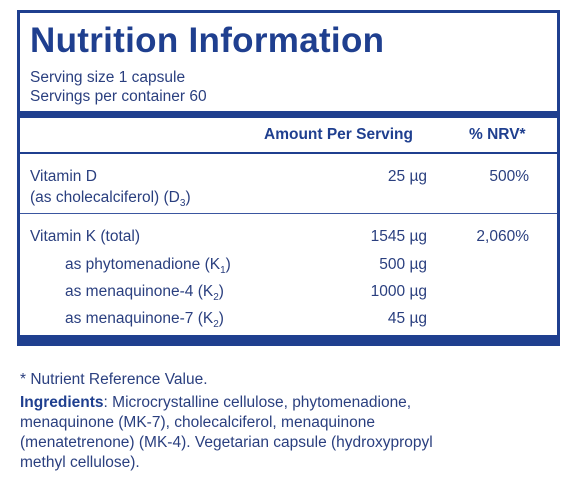  Describe the element at coordinates (407, 176) in the screenshot. I see `vitamin-d-amount: 25 µg` at that location.